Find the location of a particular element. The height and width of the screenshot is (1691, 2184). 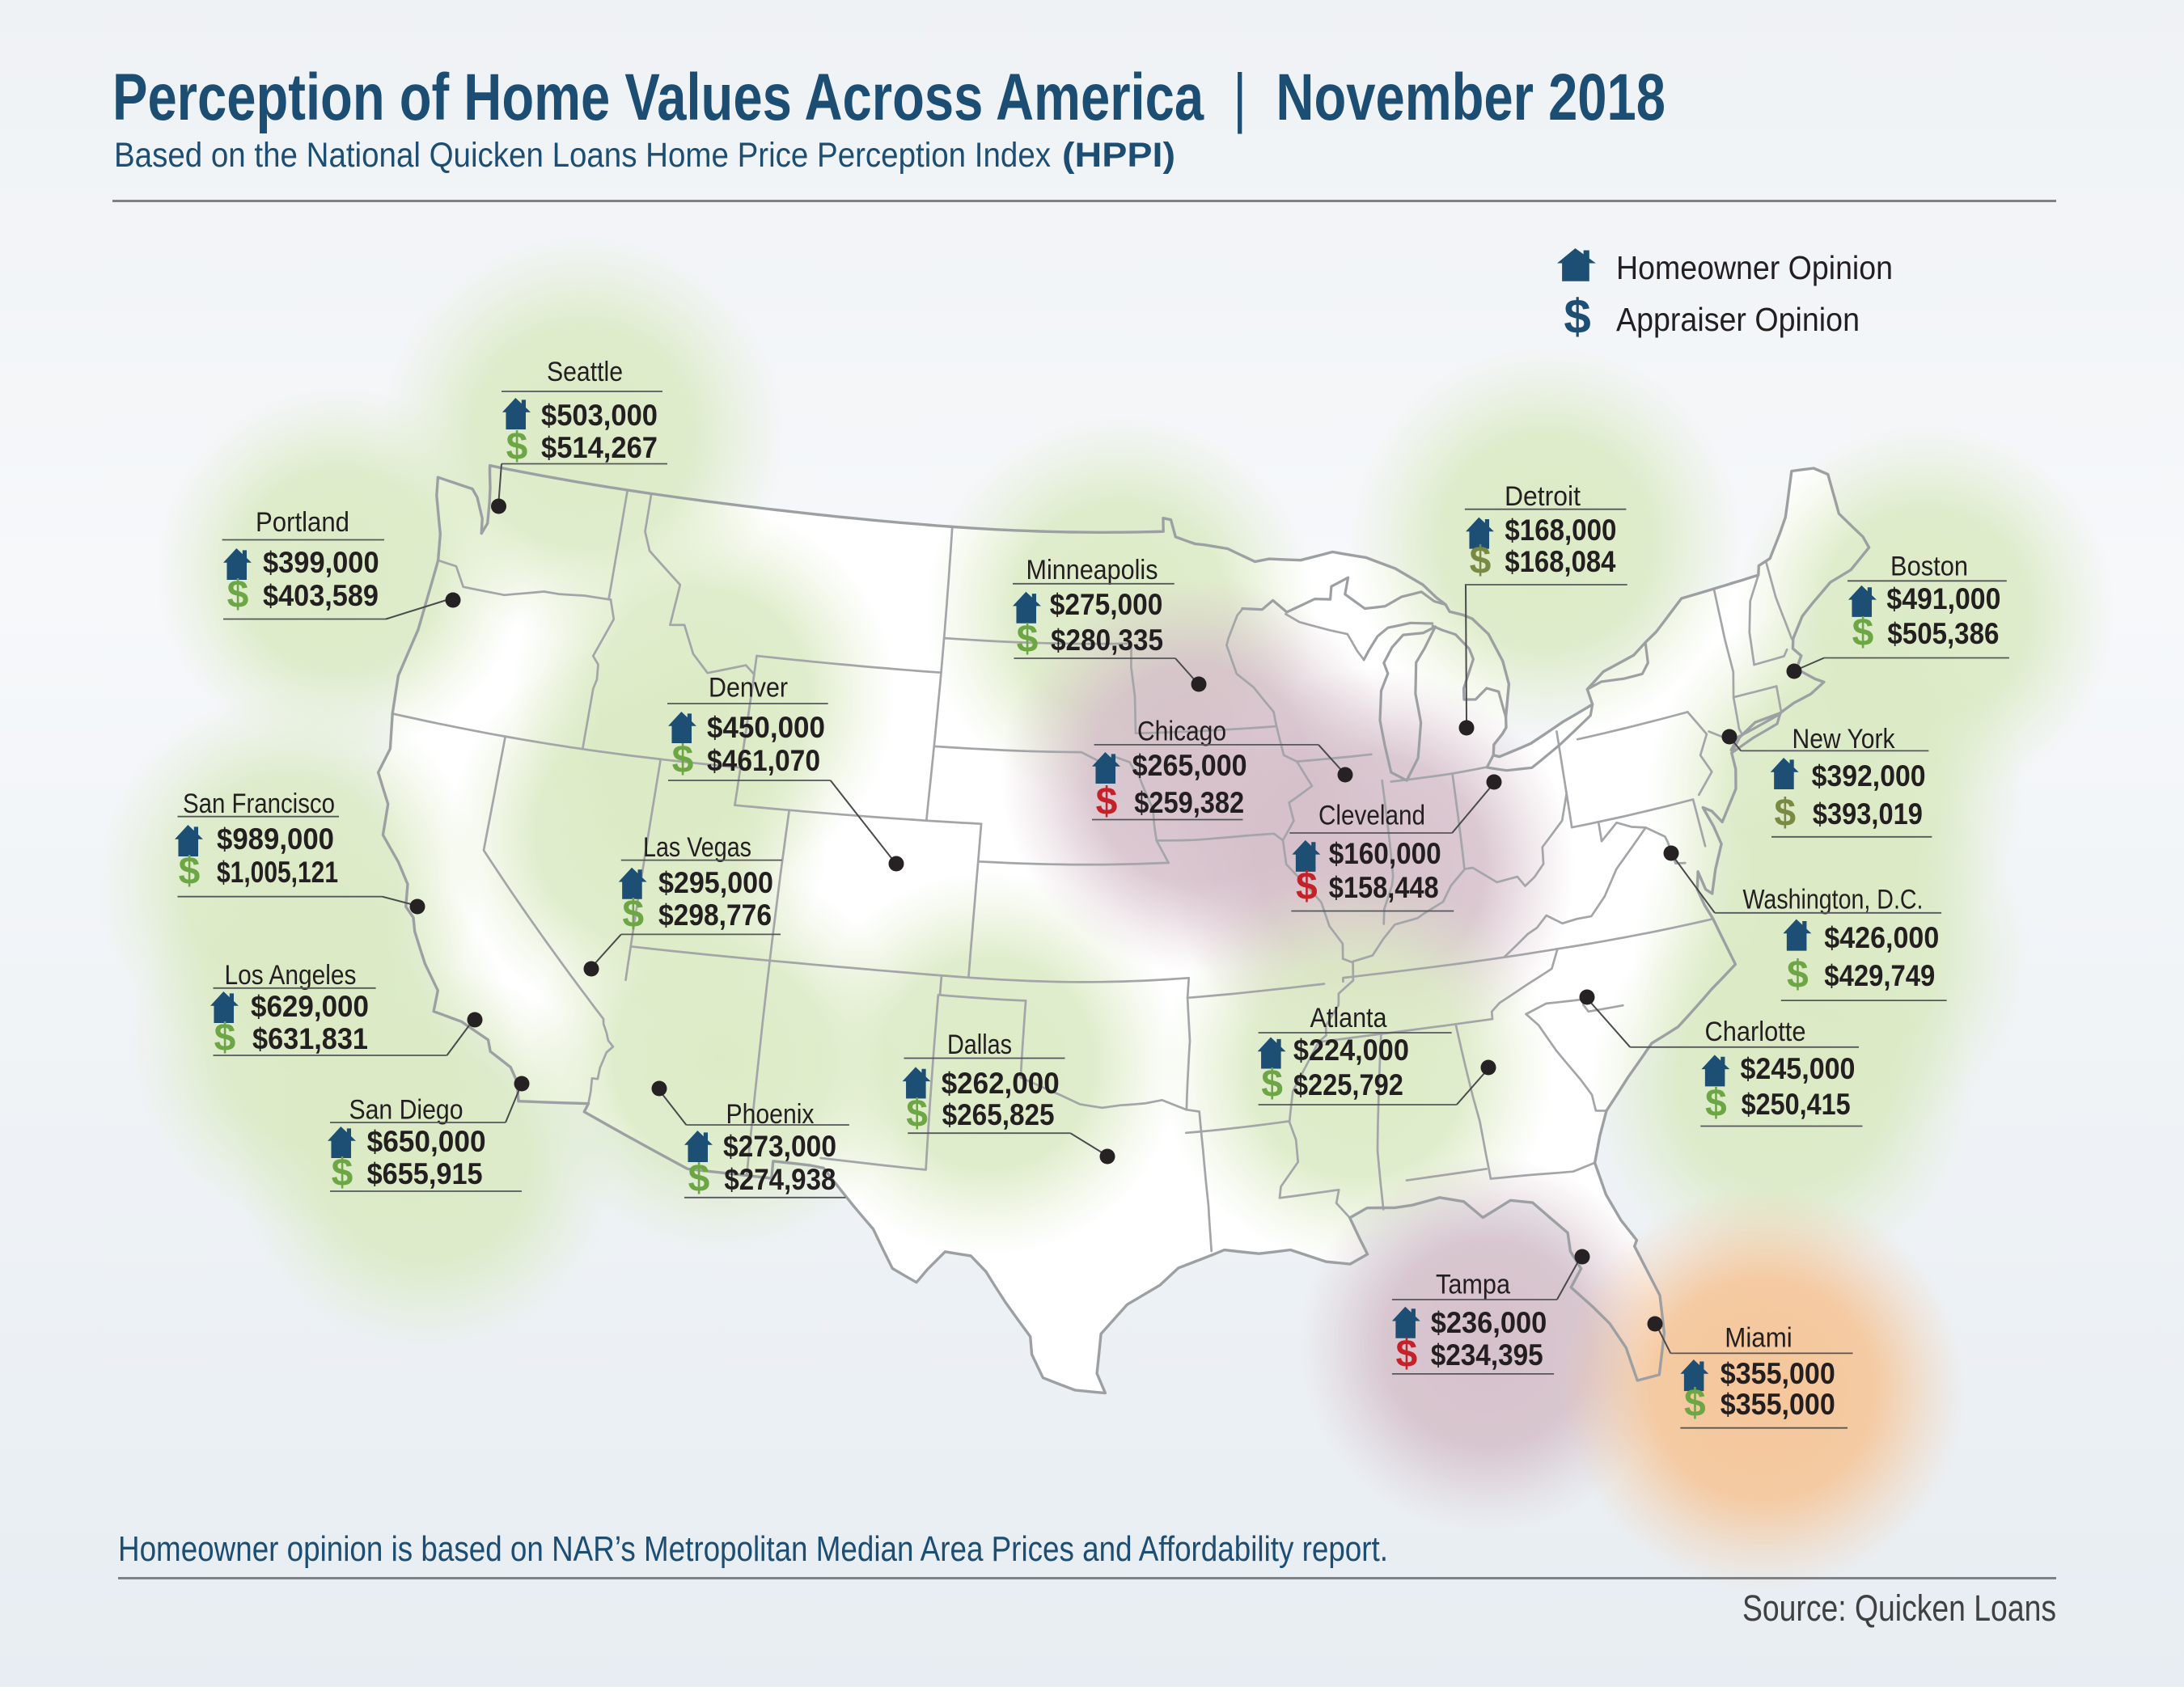

svg-text: $631,831 is located at coordinates (310, 1038).